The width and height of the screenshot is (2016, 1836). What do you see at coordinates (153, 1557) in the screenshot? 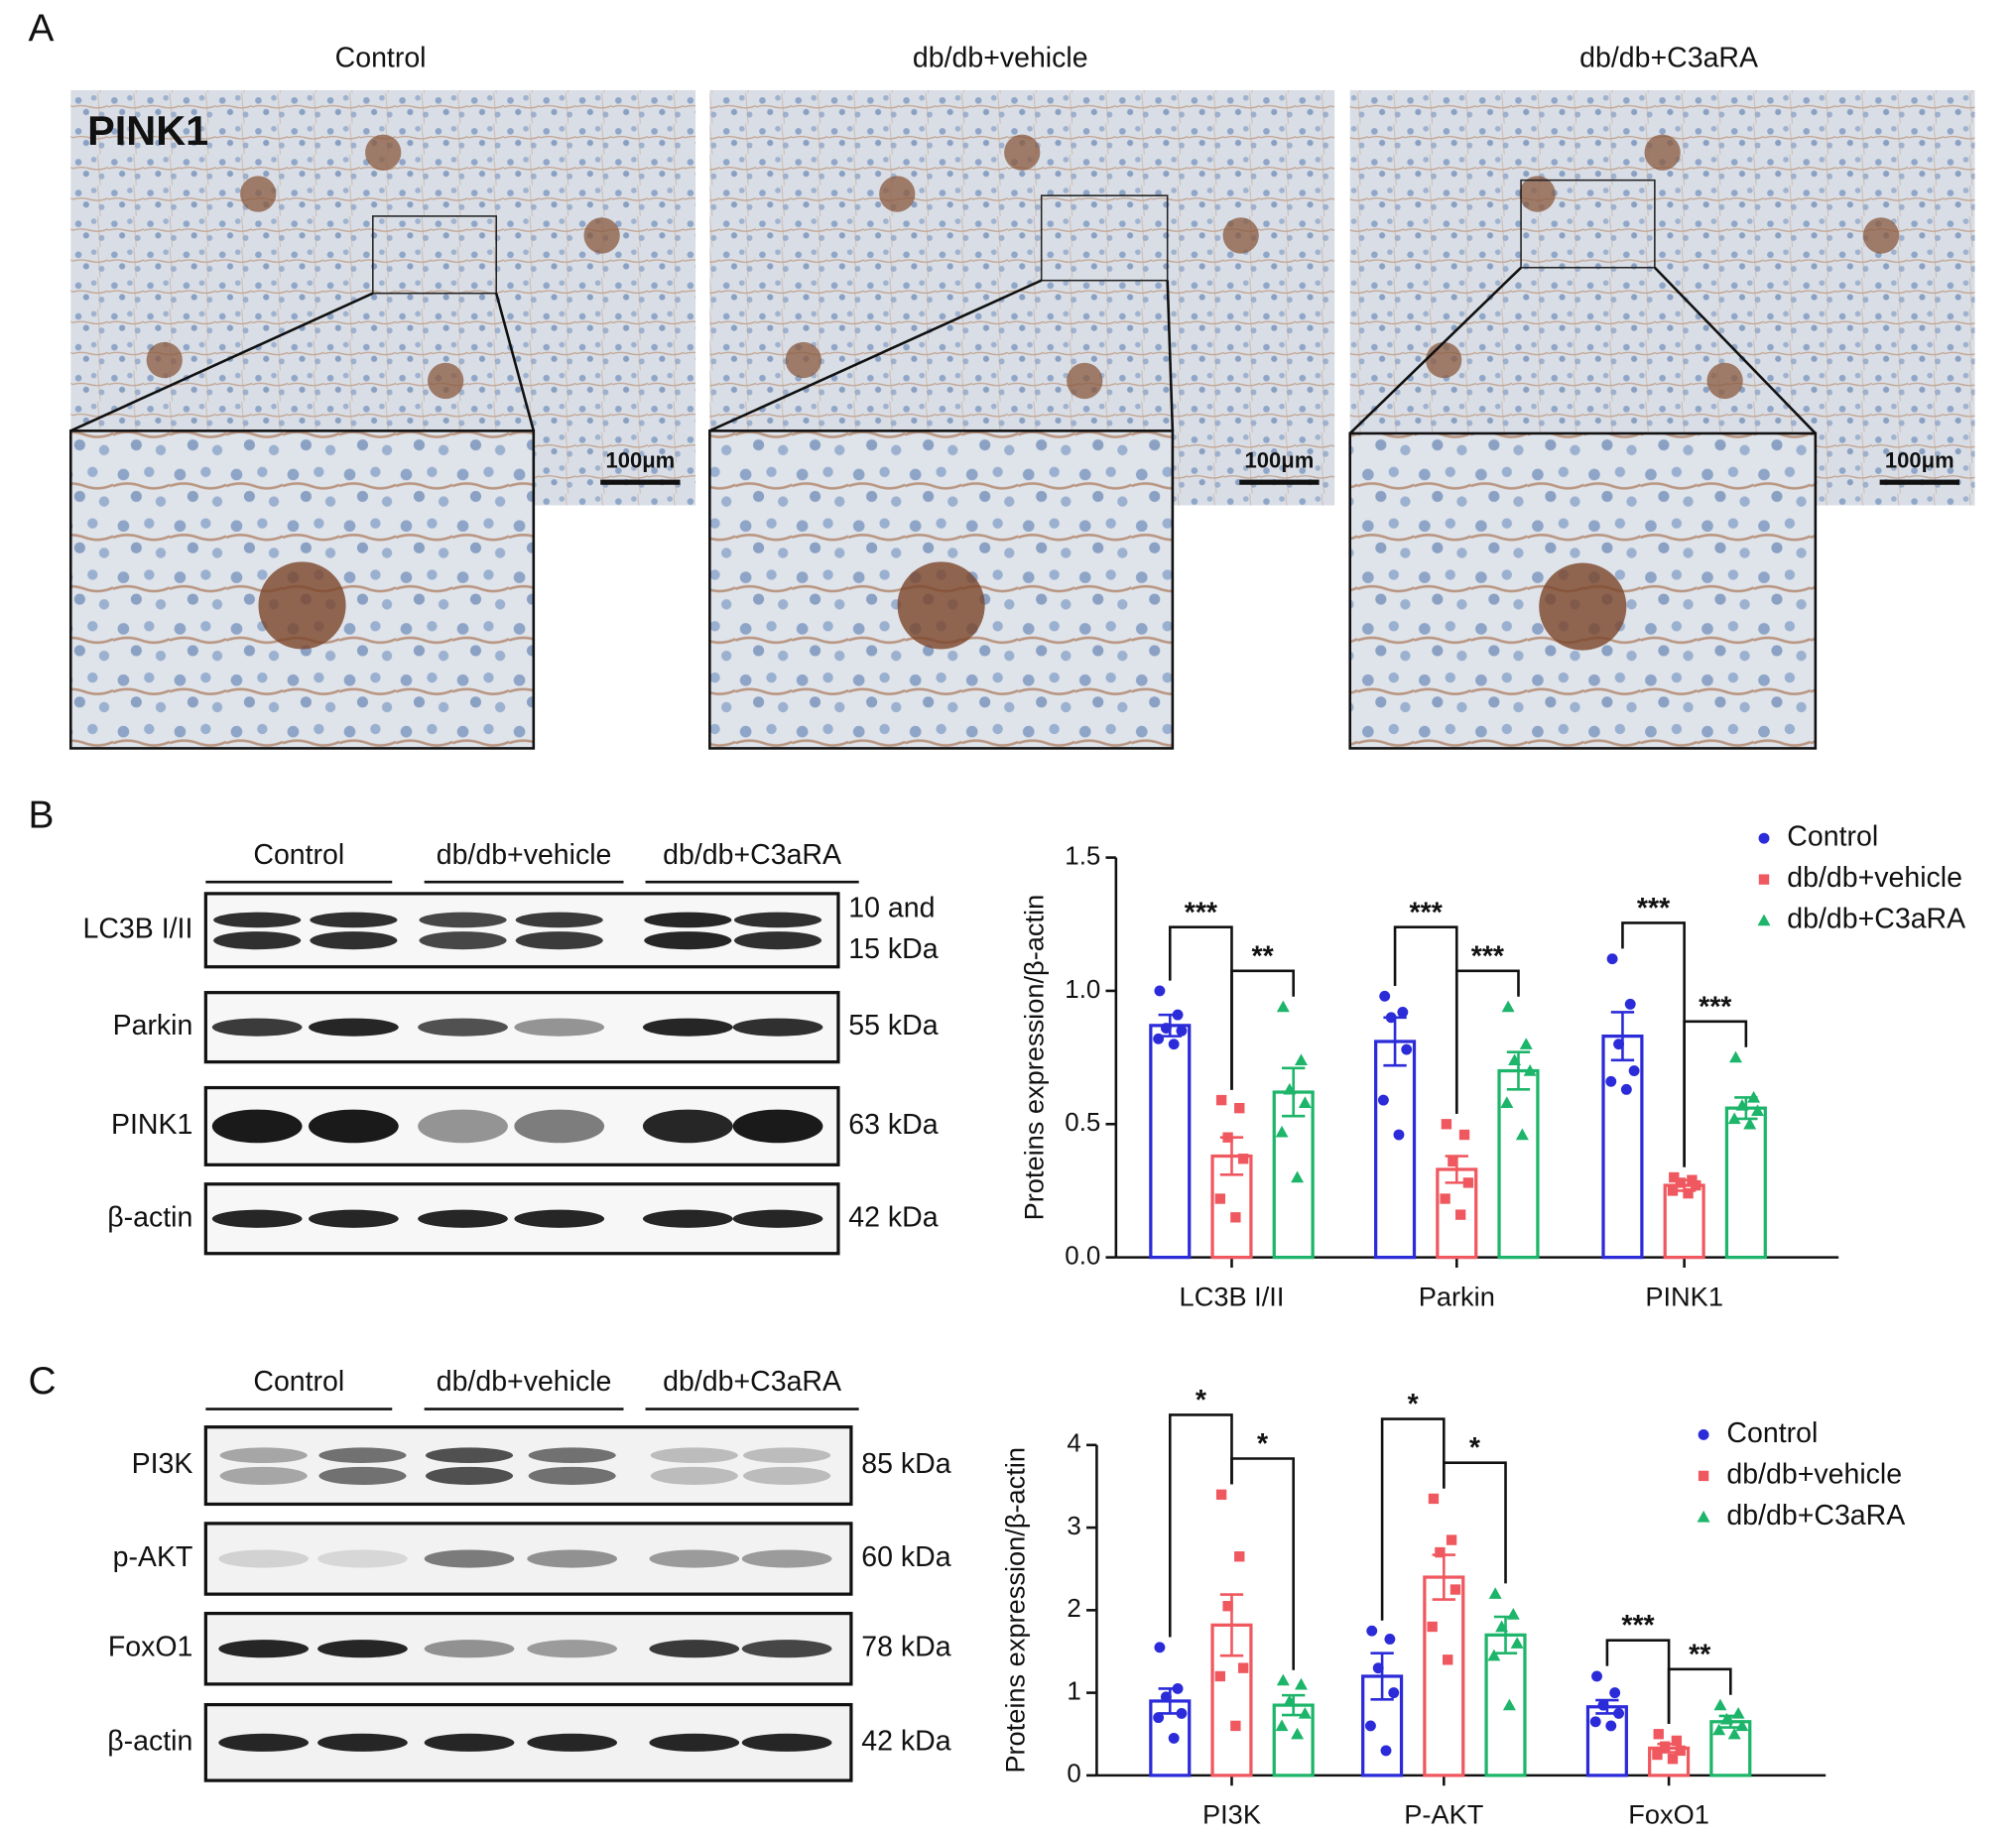
I see `protein-label: p-AKT` at bounding box center [153, 1557].